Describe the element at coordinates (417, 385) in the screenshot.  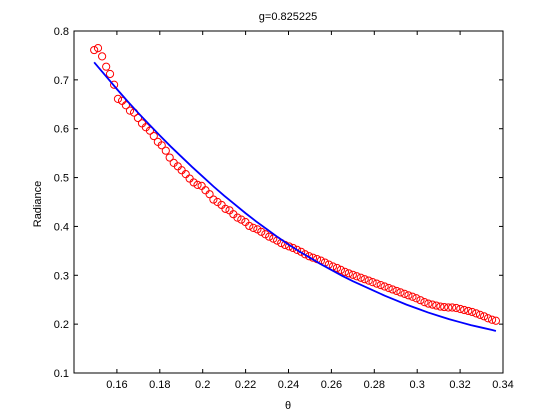
I see `x-tick-label: 0.3` at that location.